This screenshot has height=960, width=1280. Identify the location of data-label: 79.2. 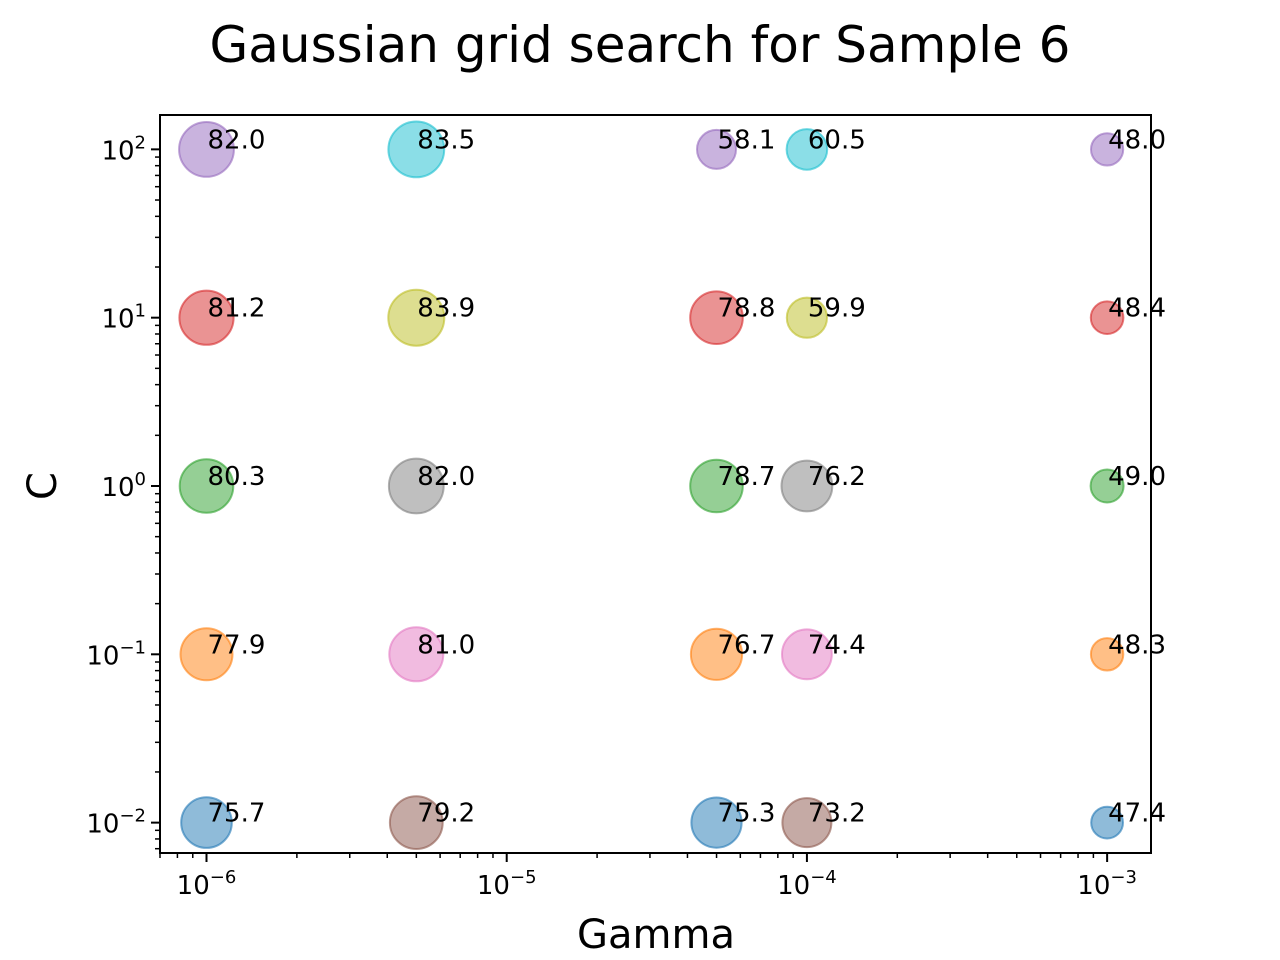
(446, 814).